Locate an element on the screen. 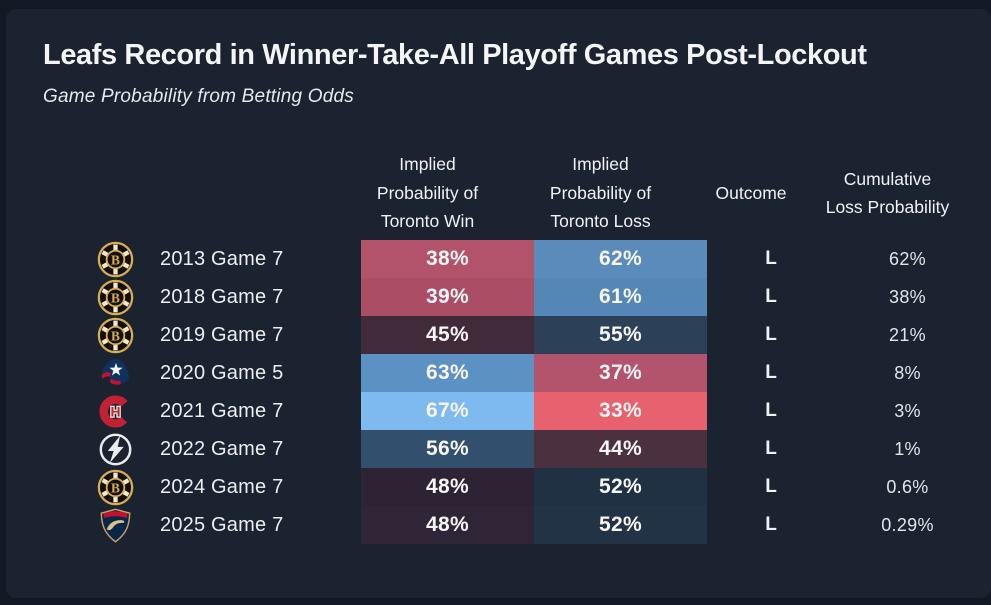 This screenshot has width=991, height=605. table-row: 2025 Game 7 48% 52% L 0.29% is located at coordinates (535, 525).